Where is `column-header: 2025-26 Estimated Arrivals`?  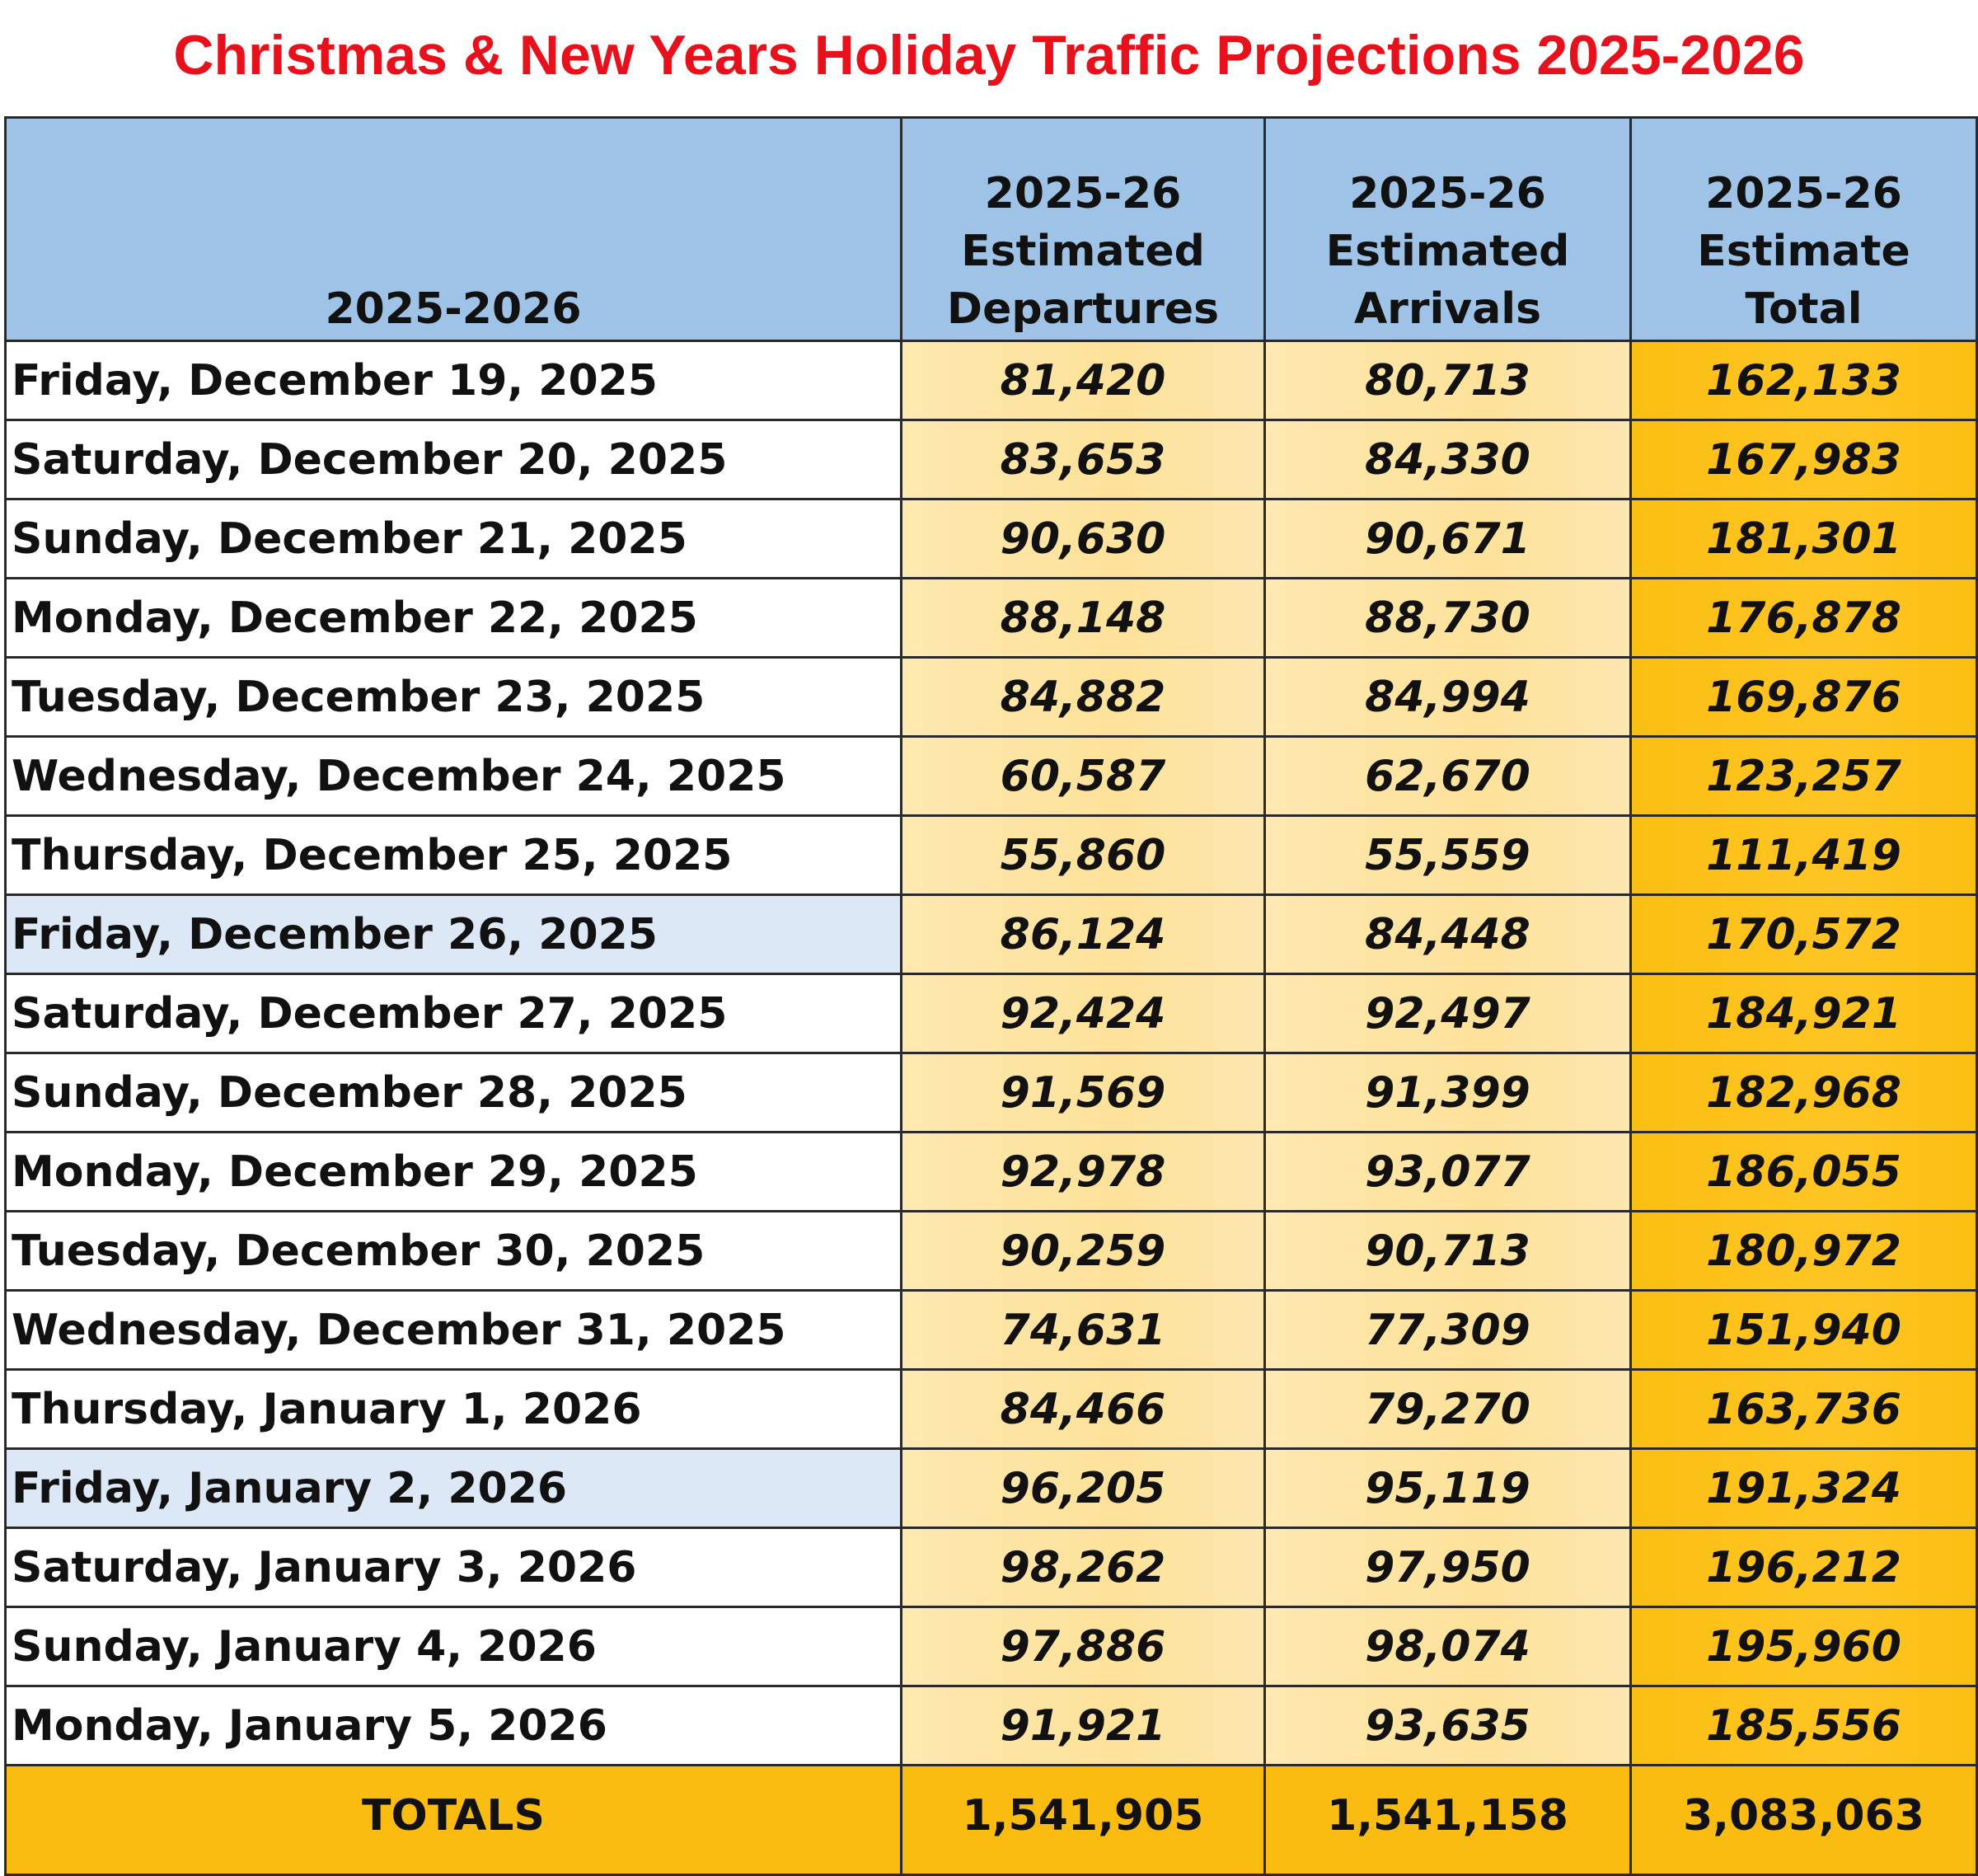
column-header: 2025-26 Estimated Arrivals is located at coordinates (1448, 229).